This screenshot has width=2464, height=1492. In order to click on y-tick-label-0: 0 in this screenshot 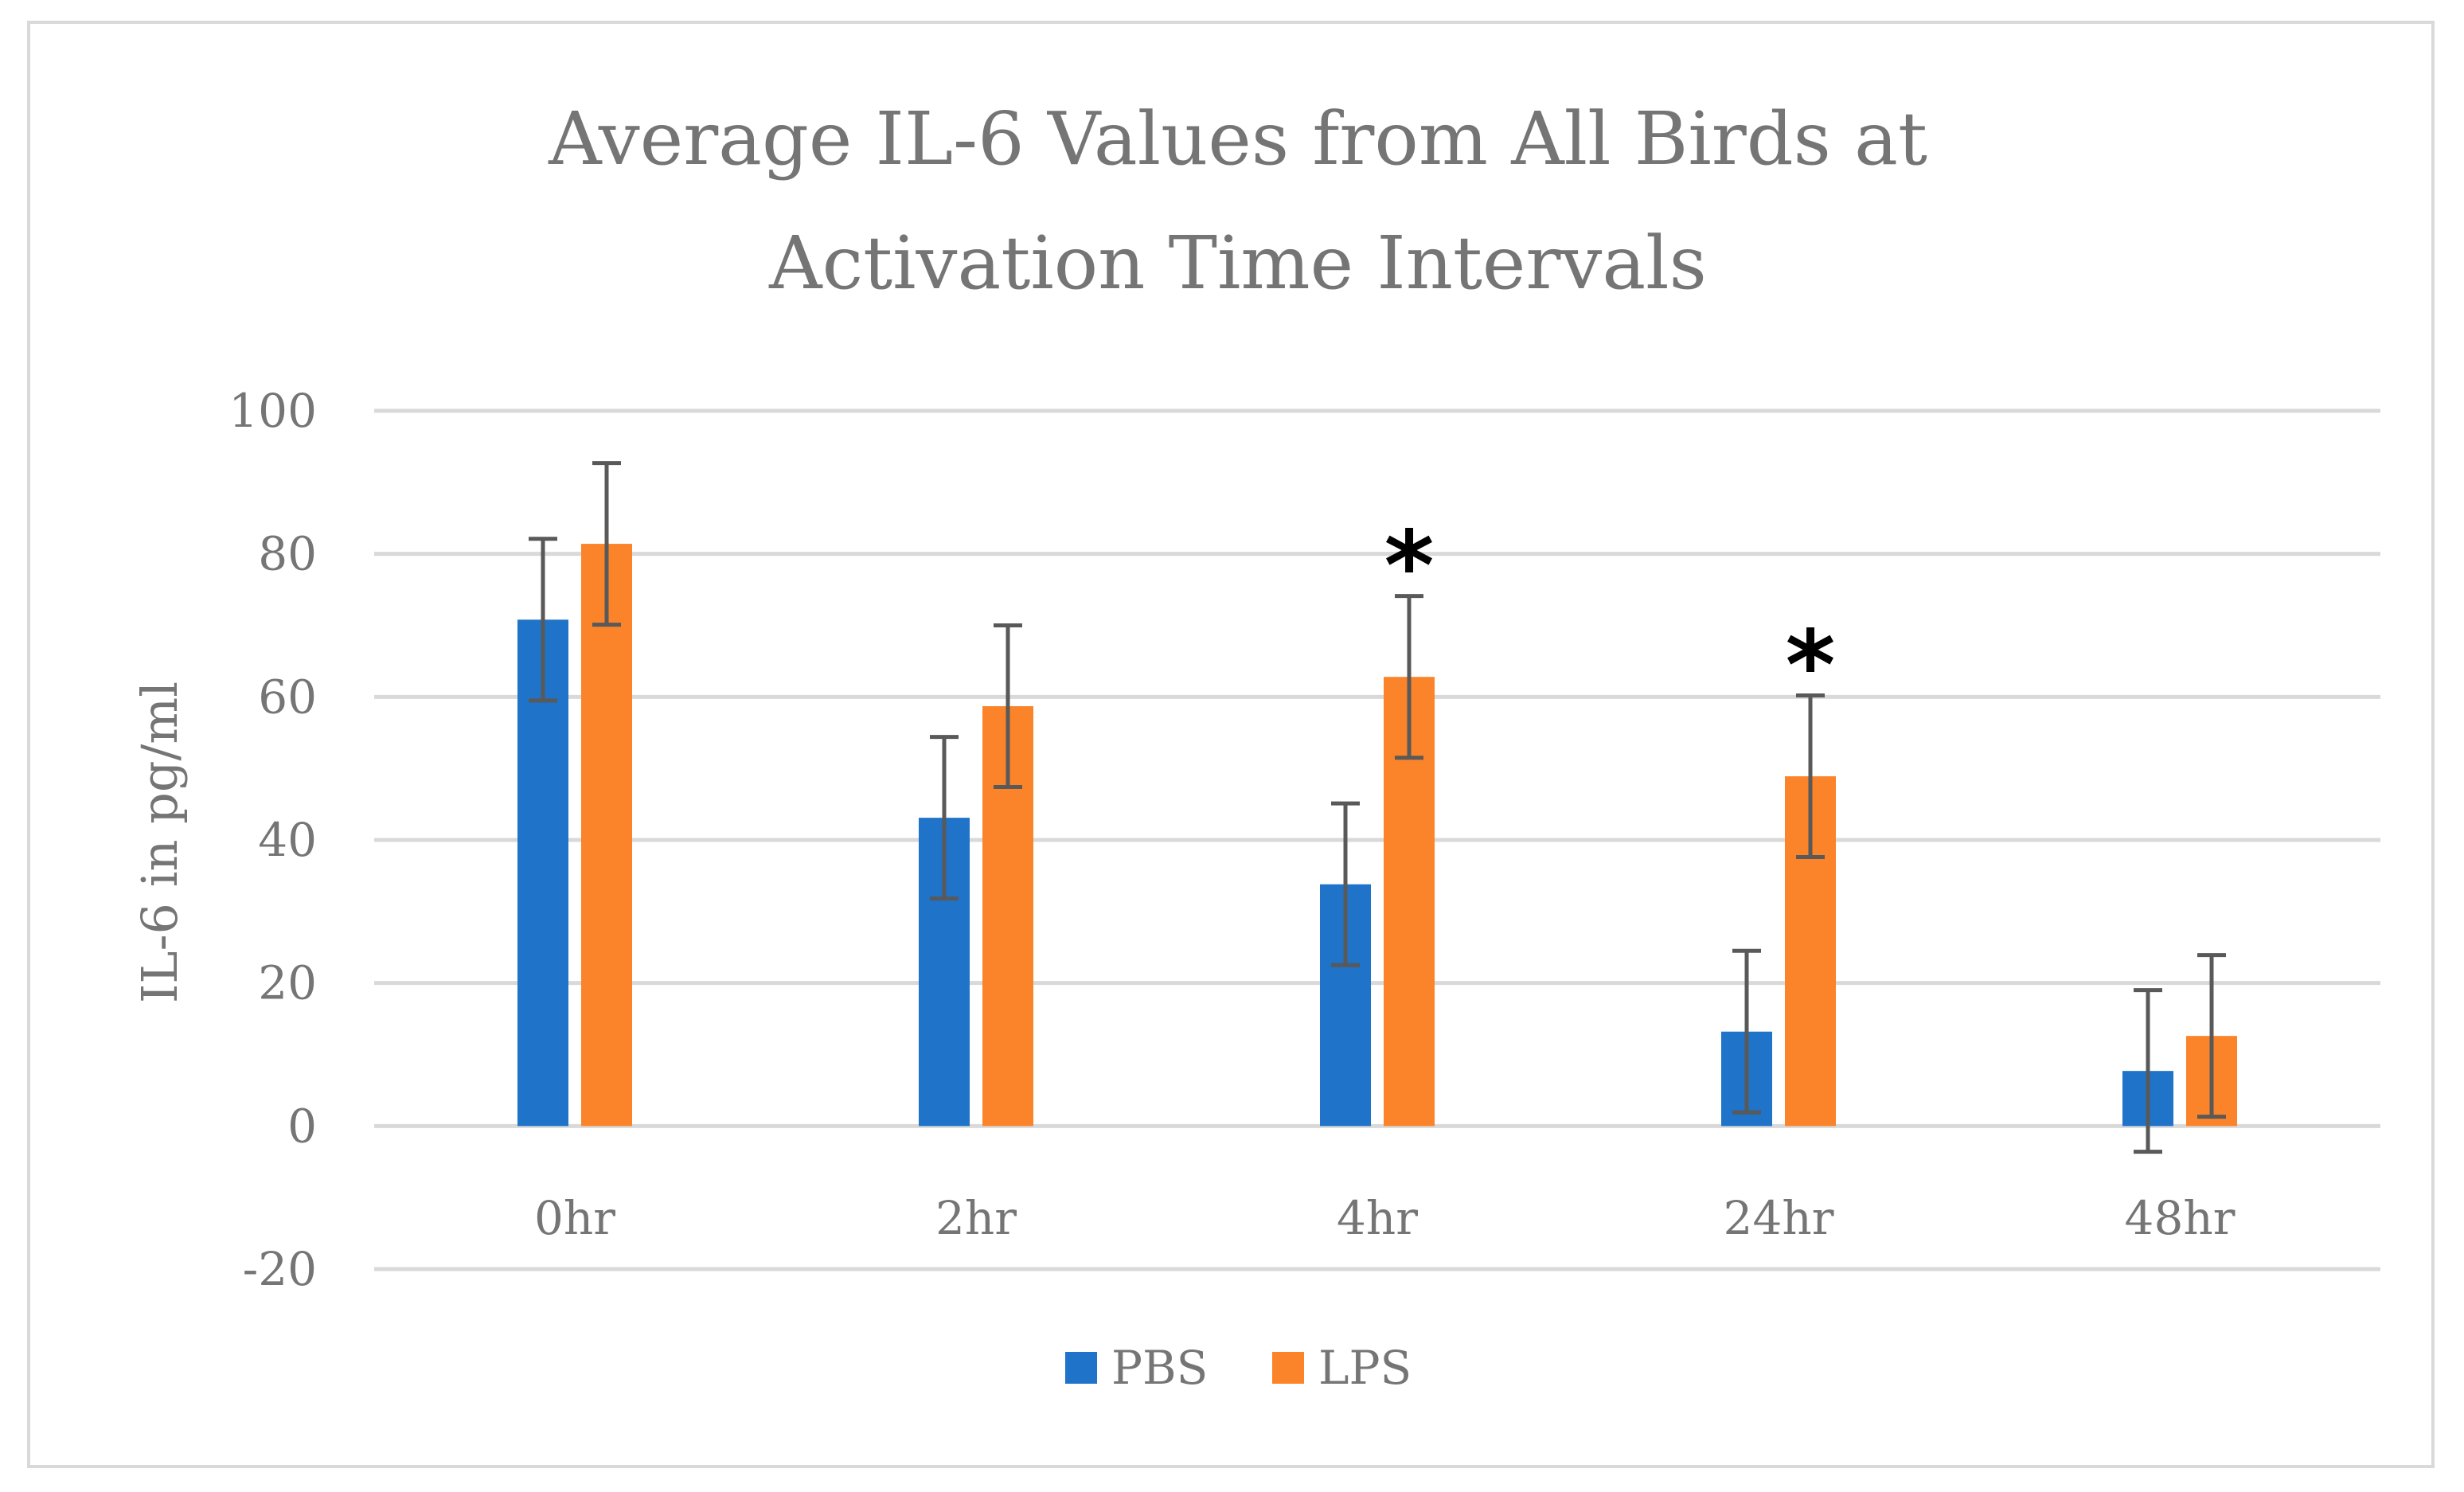, I will do `click(302, 1126)`.